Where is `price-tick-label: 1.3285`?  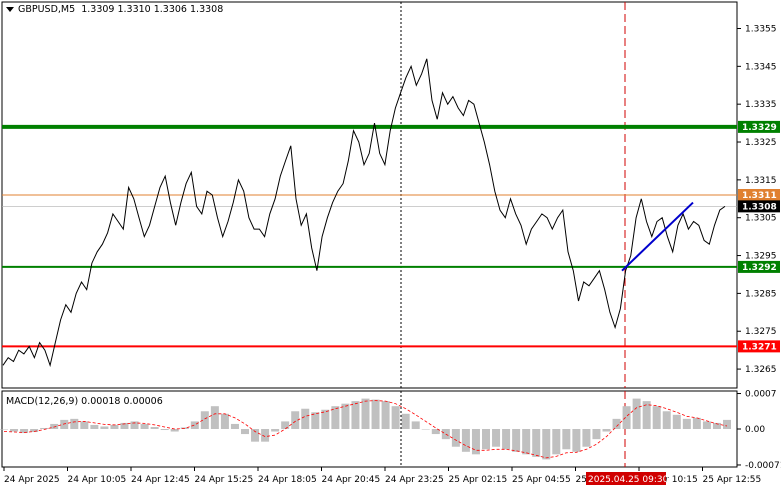
price-tick-label: 1.3285 is located at coordinates (761, 294).